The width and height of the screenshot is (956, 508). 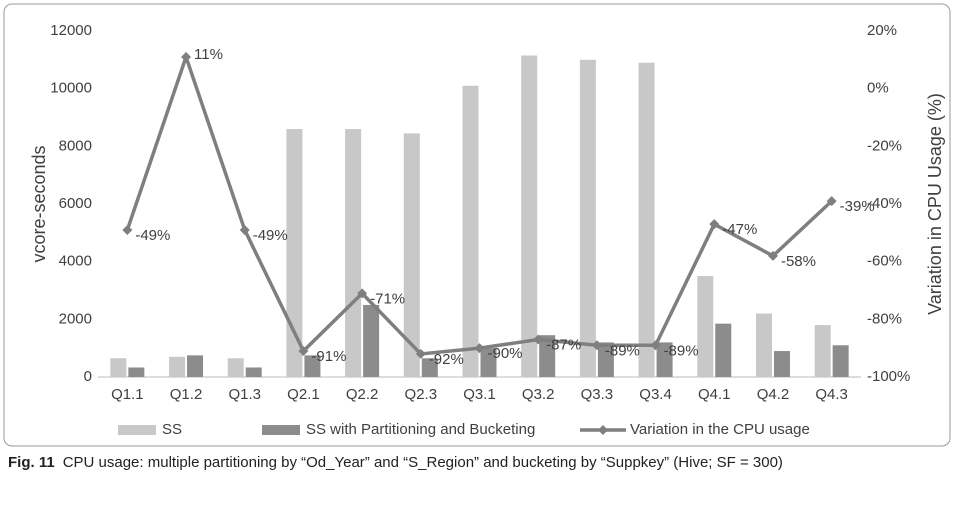 I want to click on y2-tick-label: -40%, so click(x=884, y=203).